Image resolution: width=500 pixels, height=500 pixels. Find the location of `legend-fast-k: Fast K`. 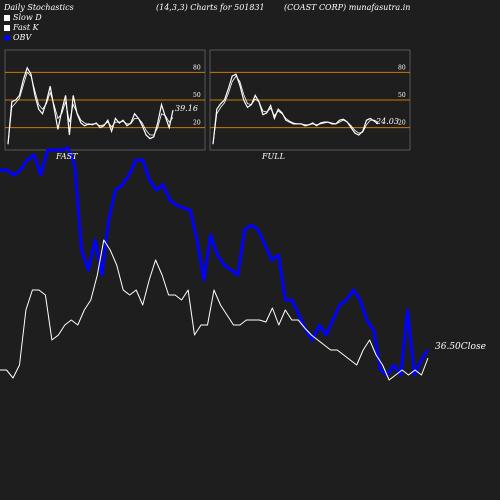

legend-fast-k: Fast K is located at coordinates (21, 27).